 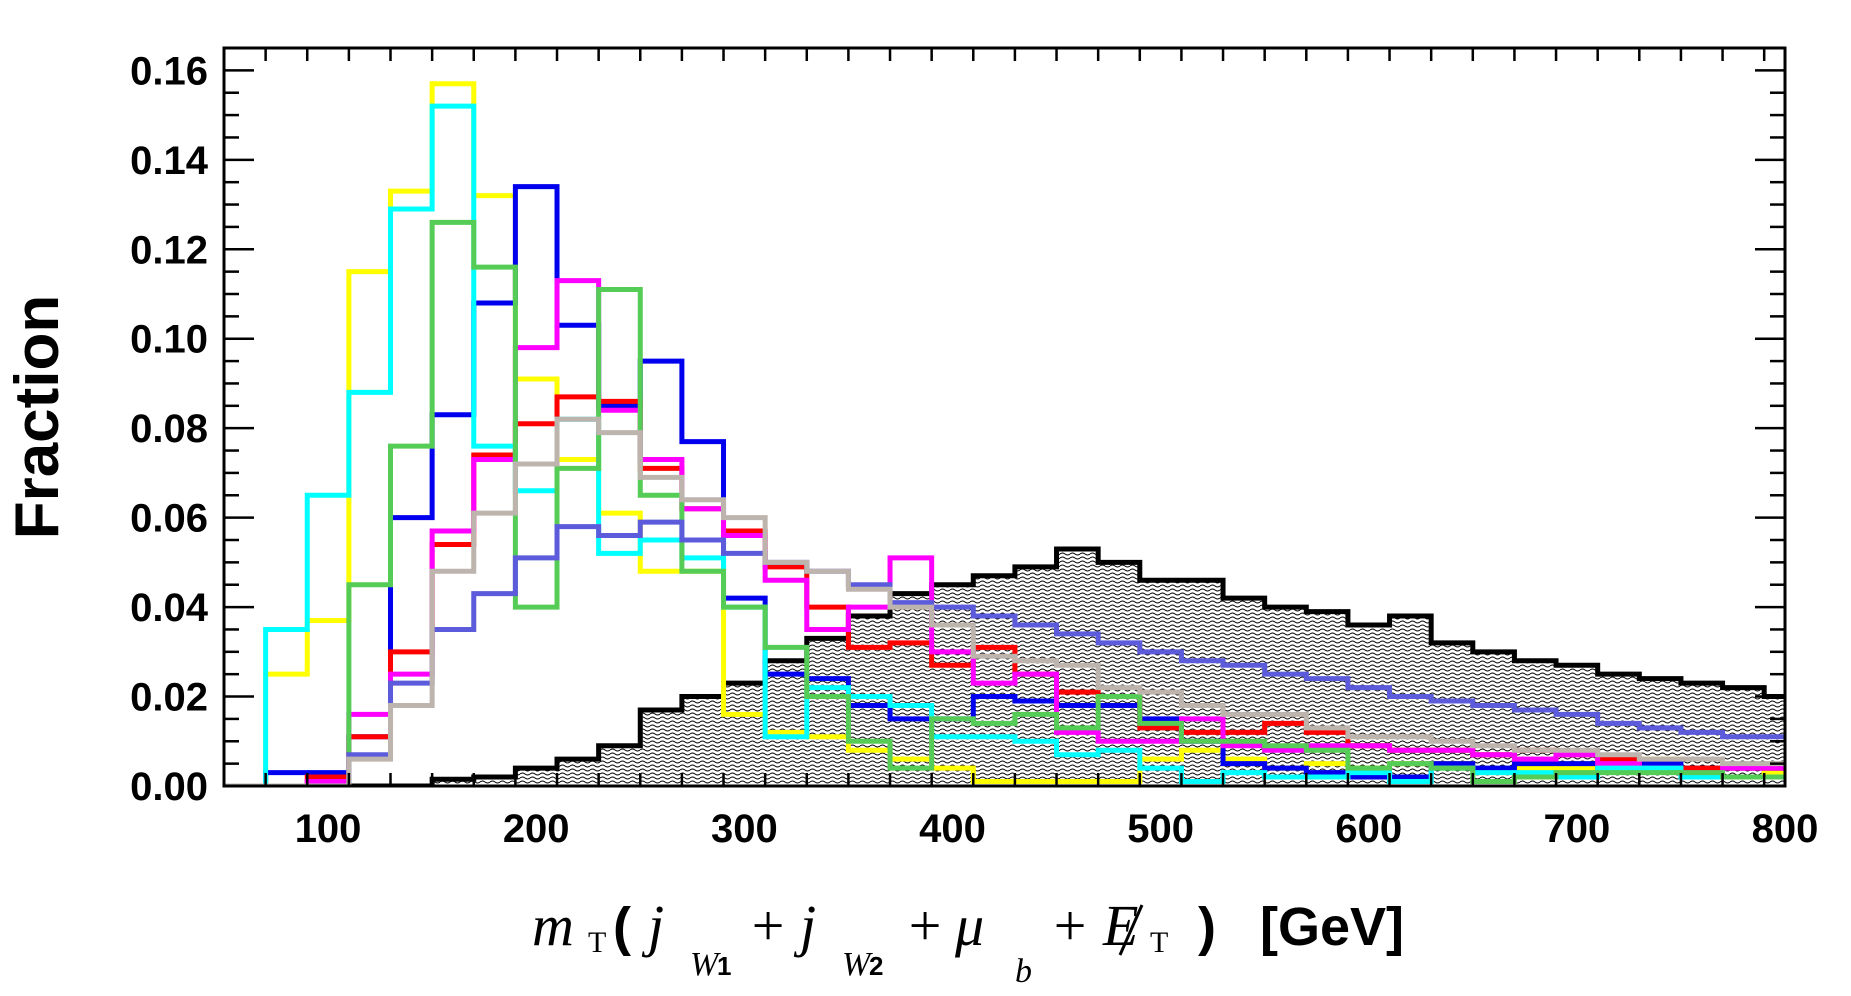 What do you see at coordinates (924, 925) in the screenshot?
I see `x-label-plus-2: +` at bounding box center [924, 925].